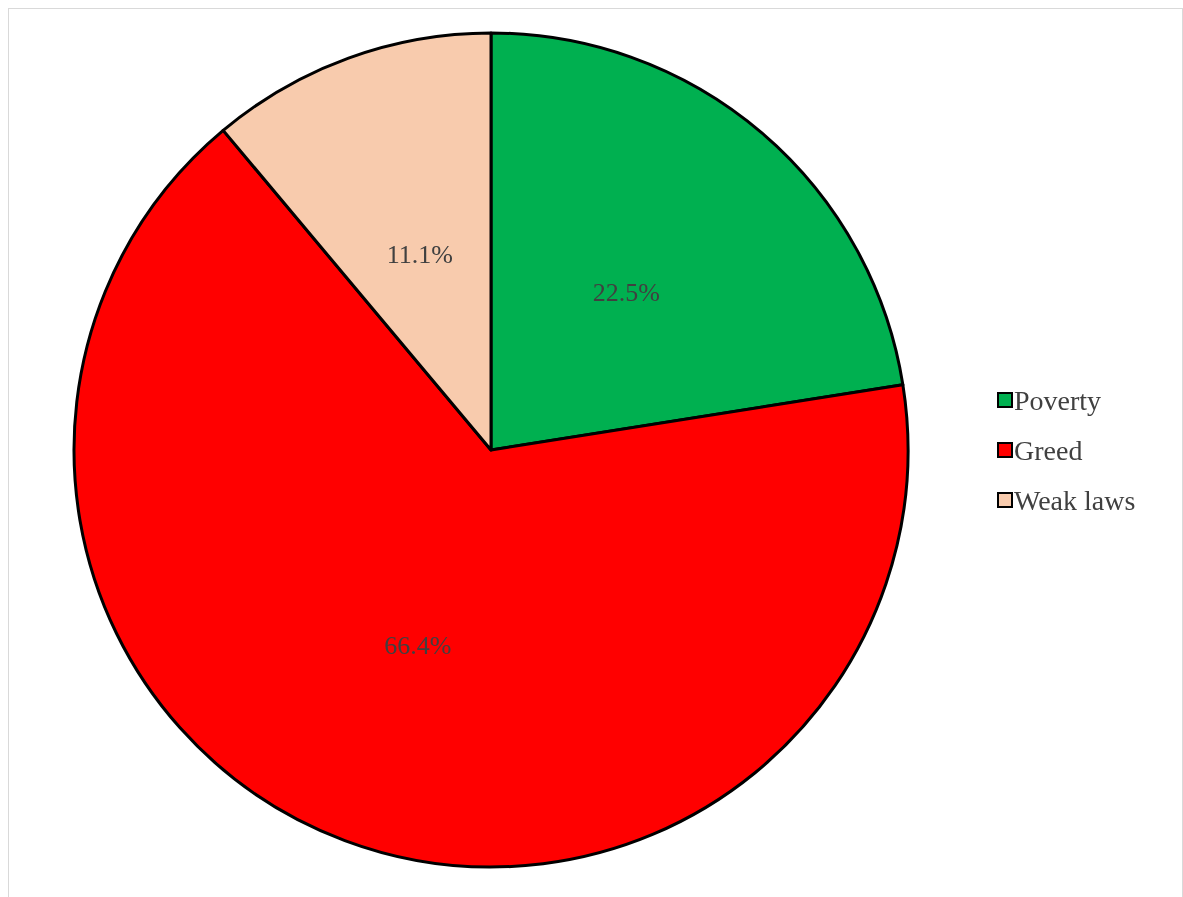 The height and width of the screenshot is (897, 1183). What do you see at coordinates (419, 255) in the screenshot?
I see `data-label: 11.1%` at bounding box center [419, 255].